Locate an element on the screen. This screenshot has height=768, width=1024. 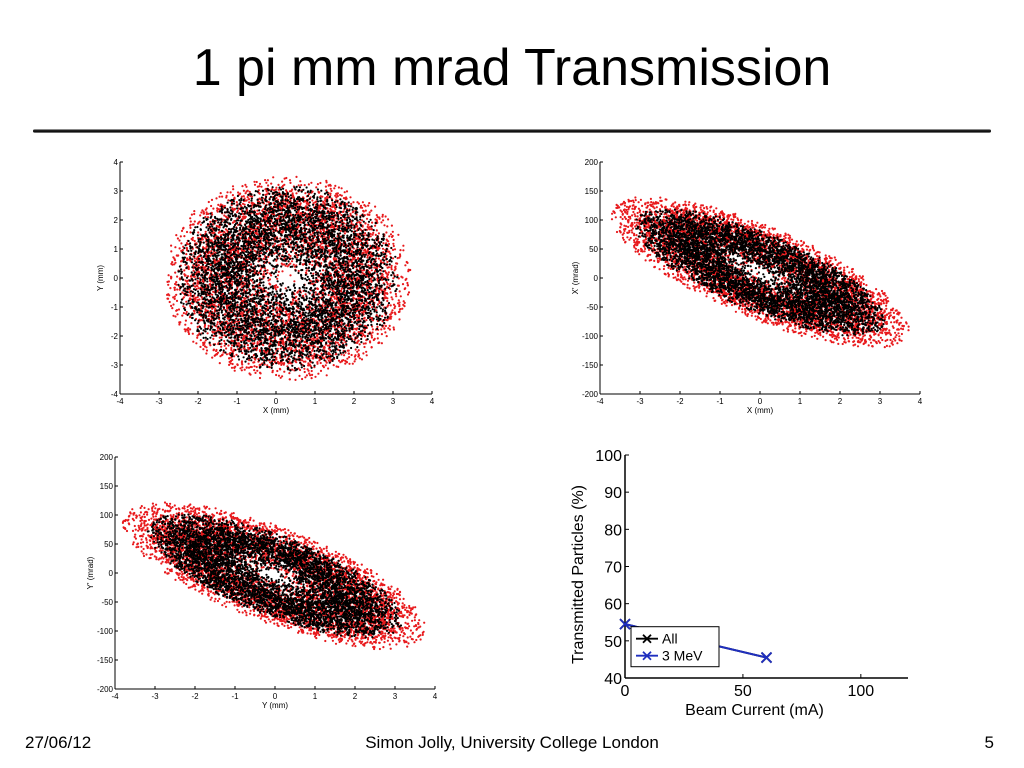
legend-label: 3 MeV is located at coordinates (682, 656).